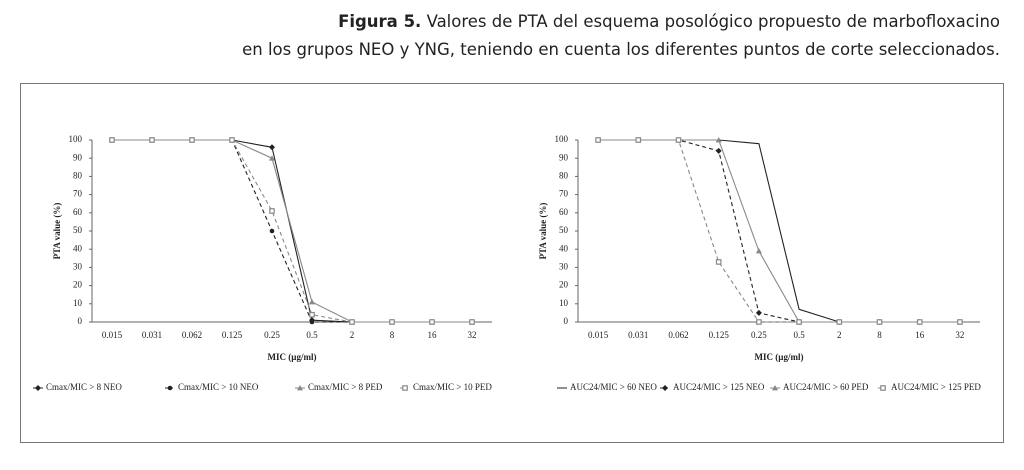  I want to click on legend-label: AUC24/MIC > 125 NEO, so click(719, 387).